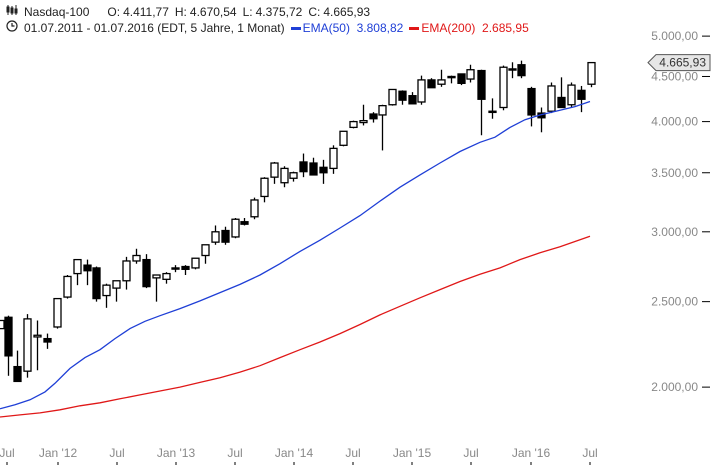 This screenshot has width=712, height=465. I want to click on x-tick-label: Jan '13, so click(176, 453).